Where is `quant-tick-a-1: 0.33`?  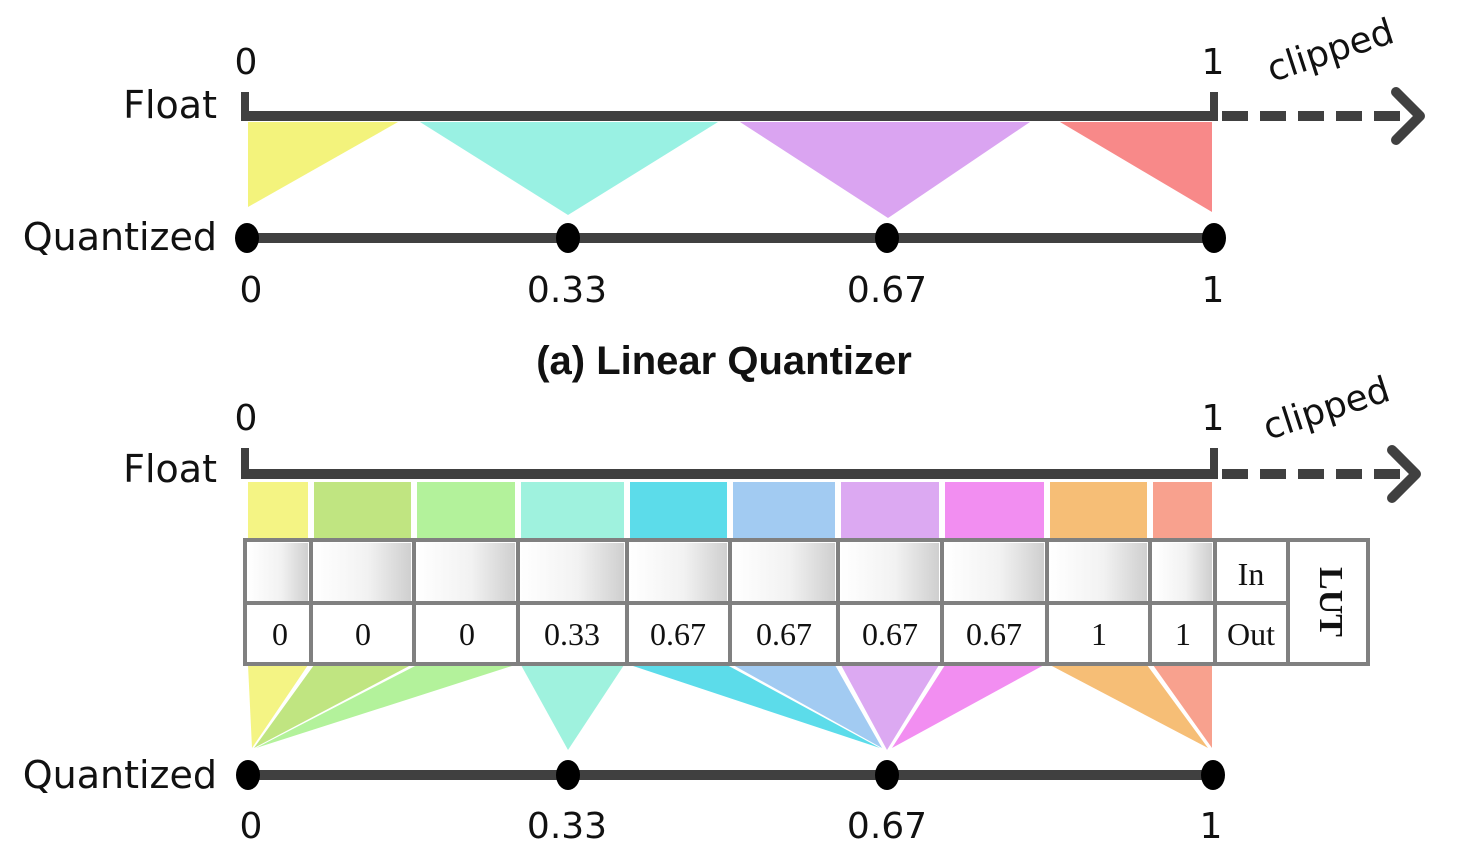 quant-tick-a-1: 0.33 is located at coordinates (567, 290).